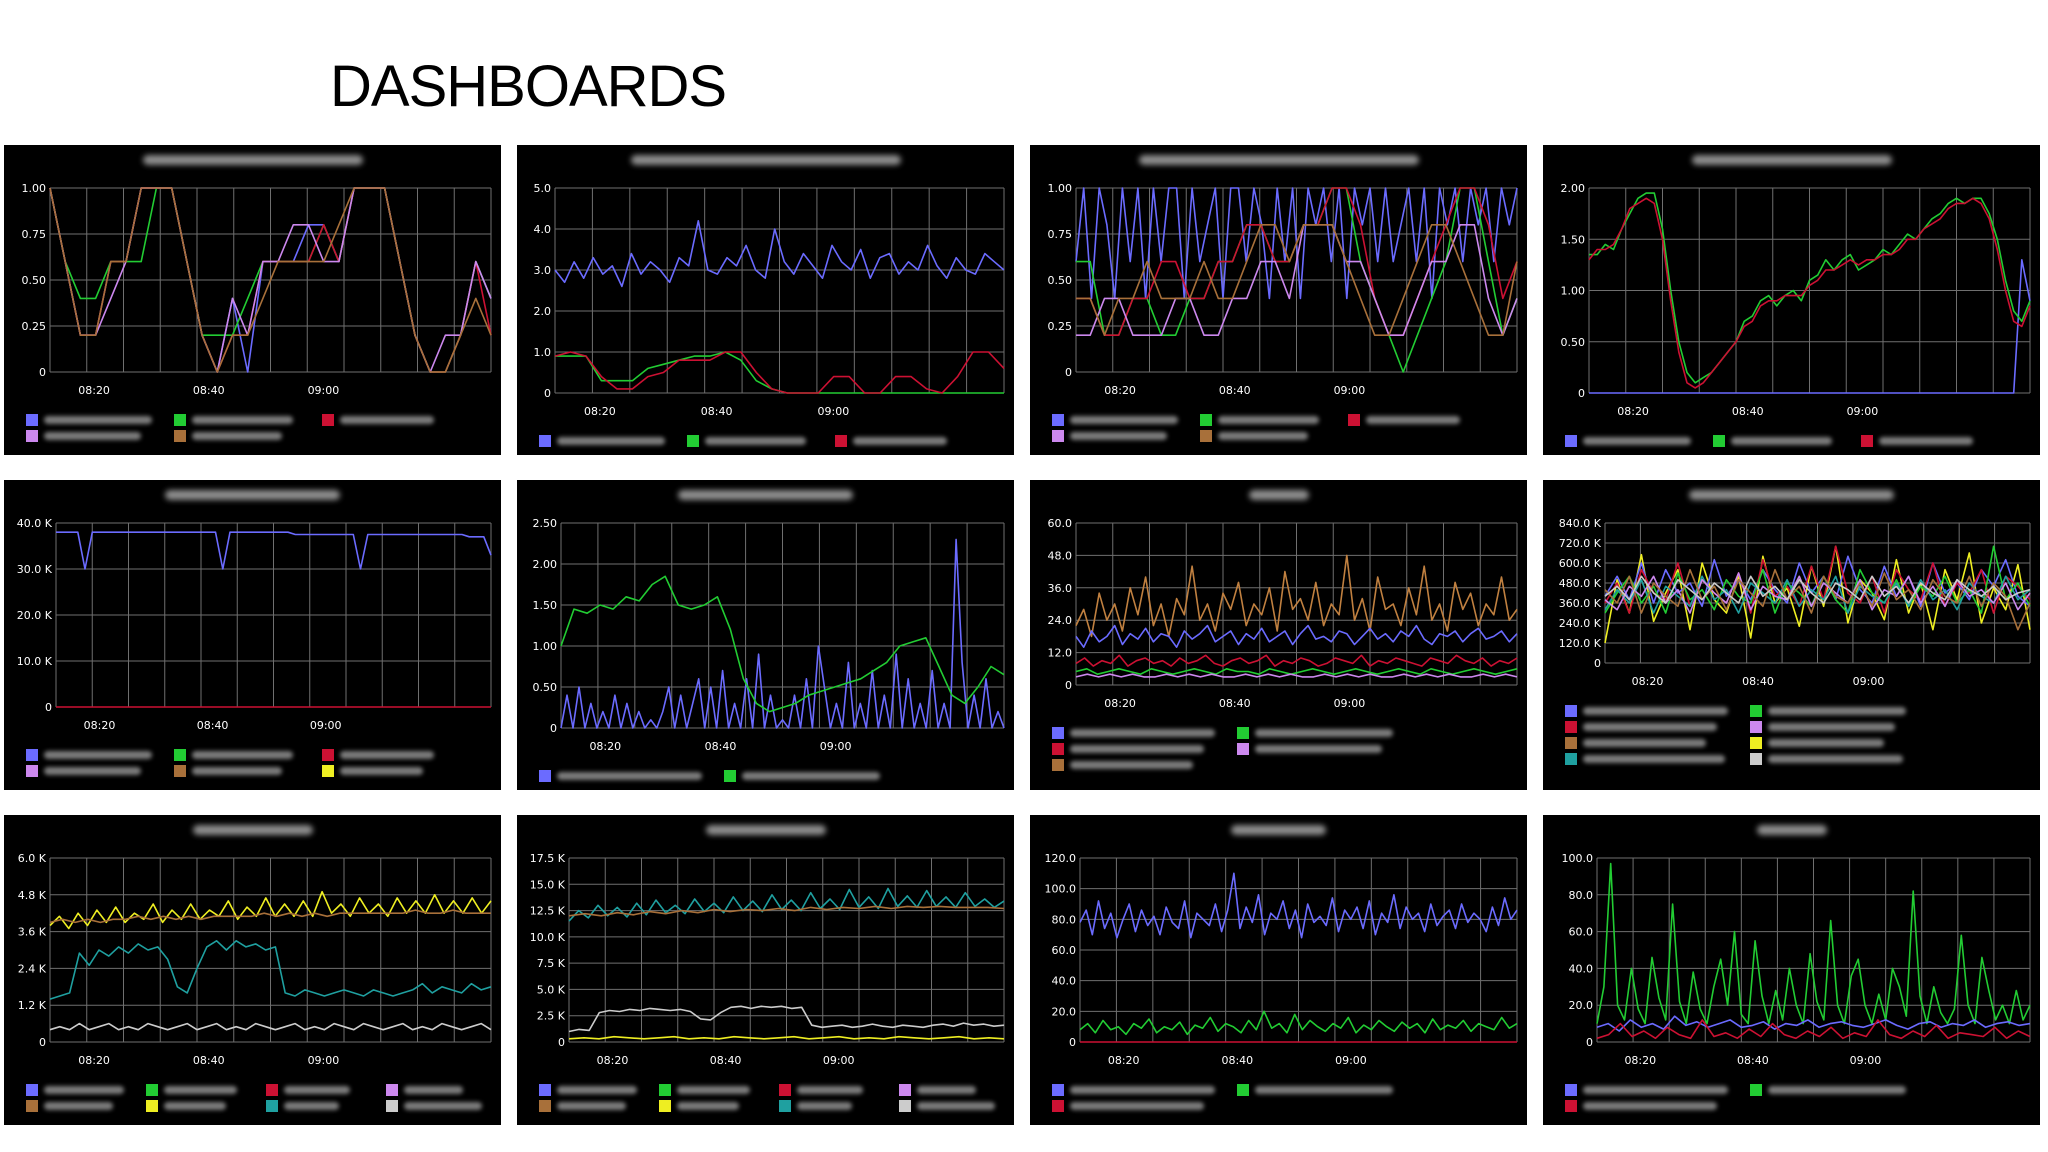 The width and height of the screenshot is (2048, 1152). I want to click on chart-panel: 60.0 48.0 36.0 24.0 12.0 0 08:20 08:40 09:00, so click(1278, 635).